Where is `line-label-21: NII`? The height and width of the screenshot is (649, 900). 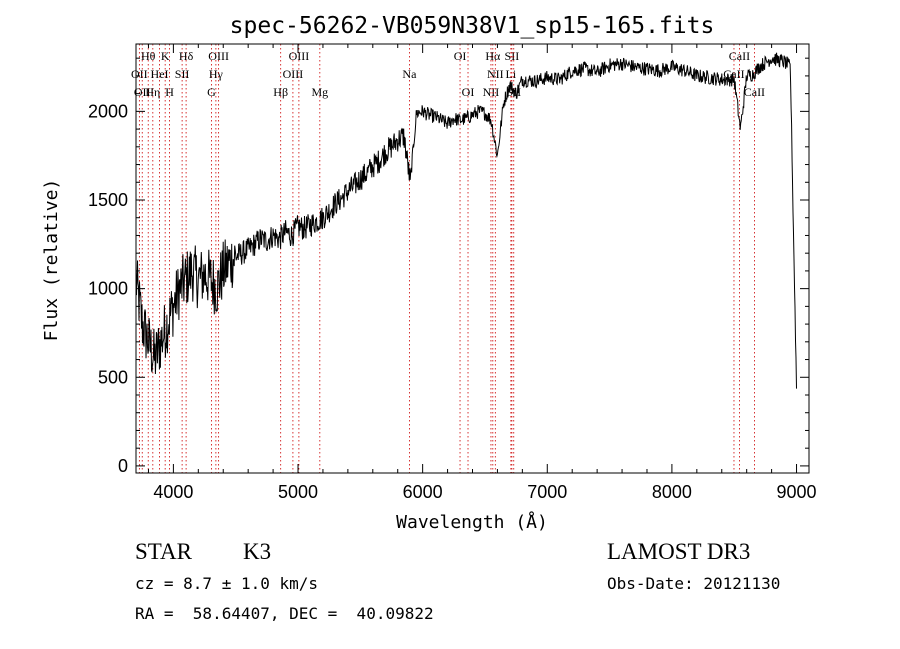 line-label-21: NII is located at coordinates (495, 74).